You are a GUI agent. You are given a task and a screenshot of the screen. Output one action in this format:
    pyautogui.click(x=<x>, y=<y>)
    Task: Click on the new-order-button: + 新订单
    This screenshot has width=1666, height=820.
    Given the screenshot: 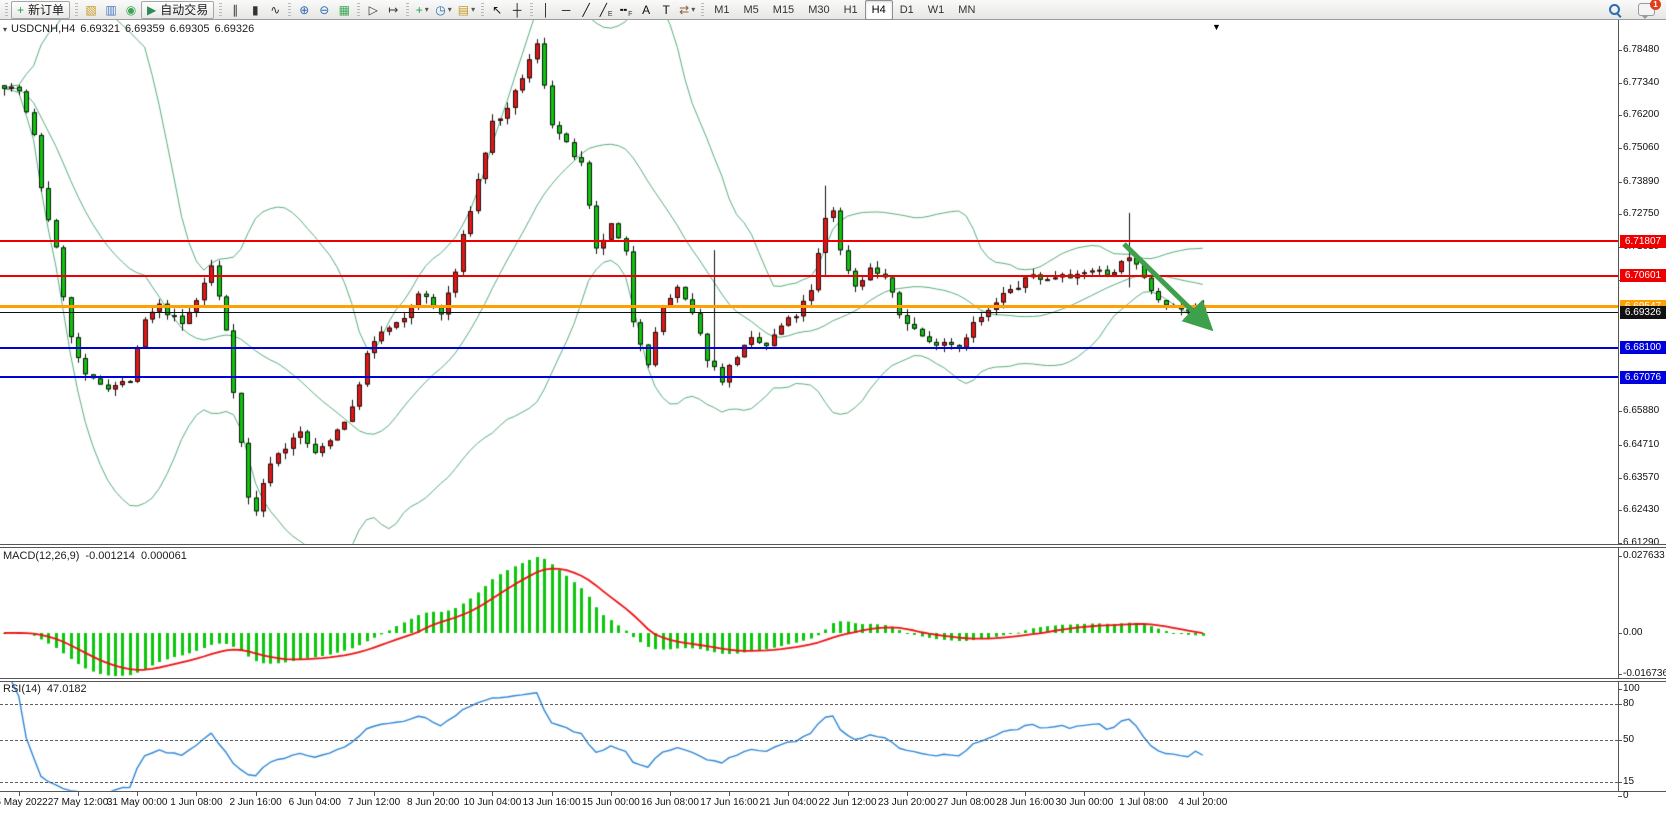 What is the action you would take?
    pyautogui.click(x=41, y=9)
    